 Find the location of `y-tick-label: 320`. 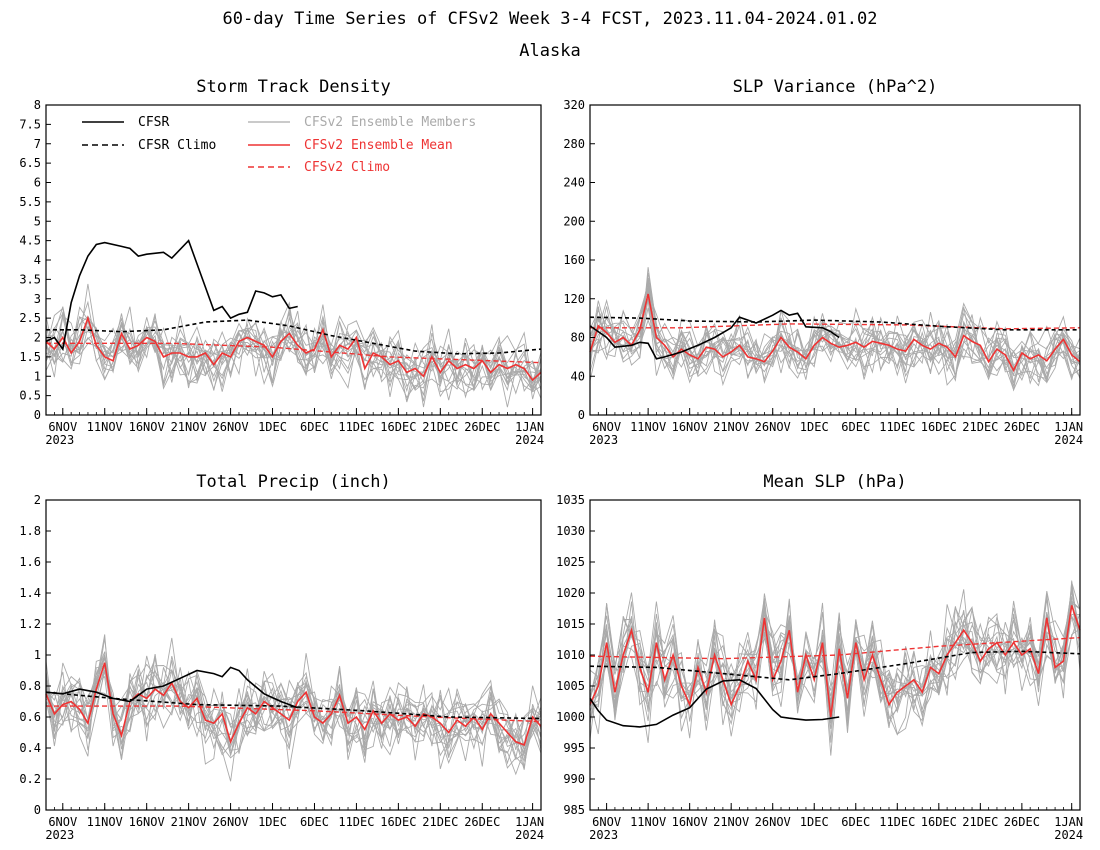

y-tick-label: 320 is located at coordinates (574, 105).